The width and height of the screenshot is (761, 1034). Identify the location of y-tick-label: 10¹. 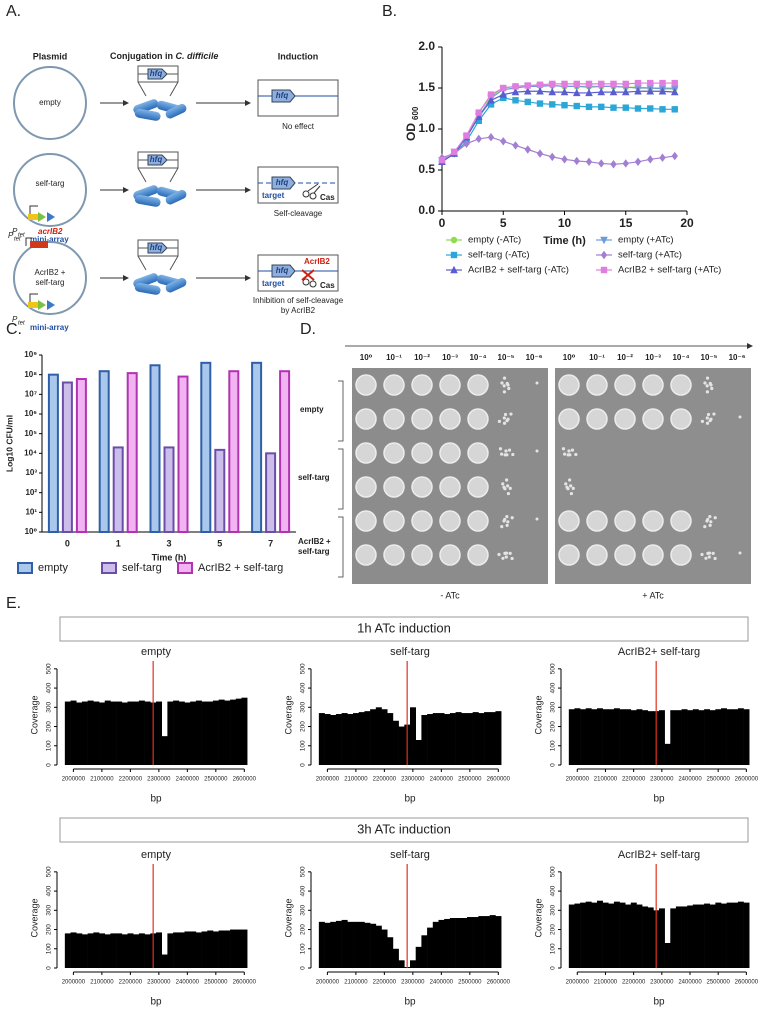
(31, 511).